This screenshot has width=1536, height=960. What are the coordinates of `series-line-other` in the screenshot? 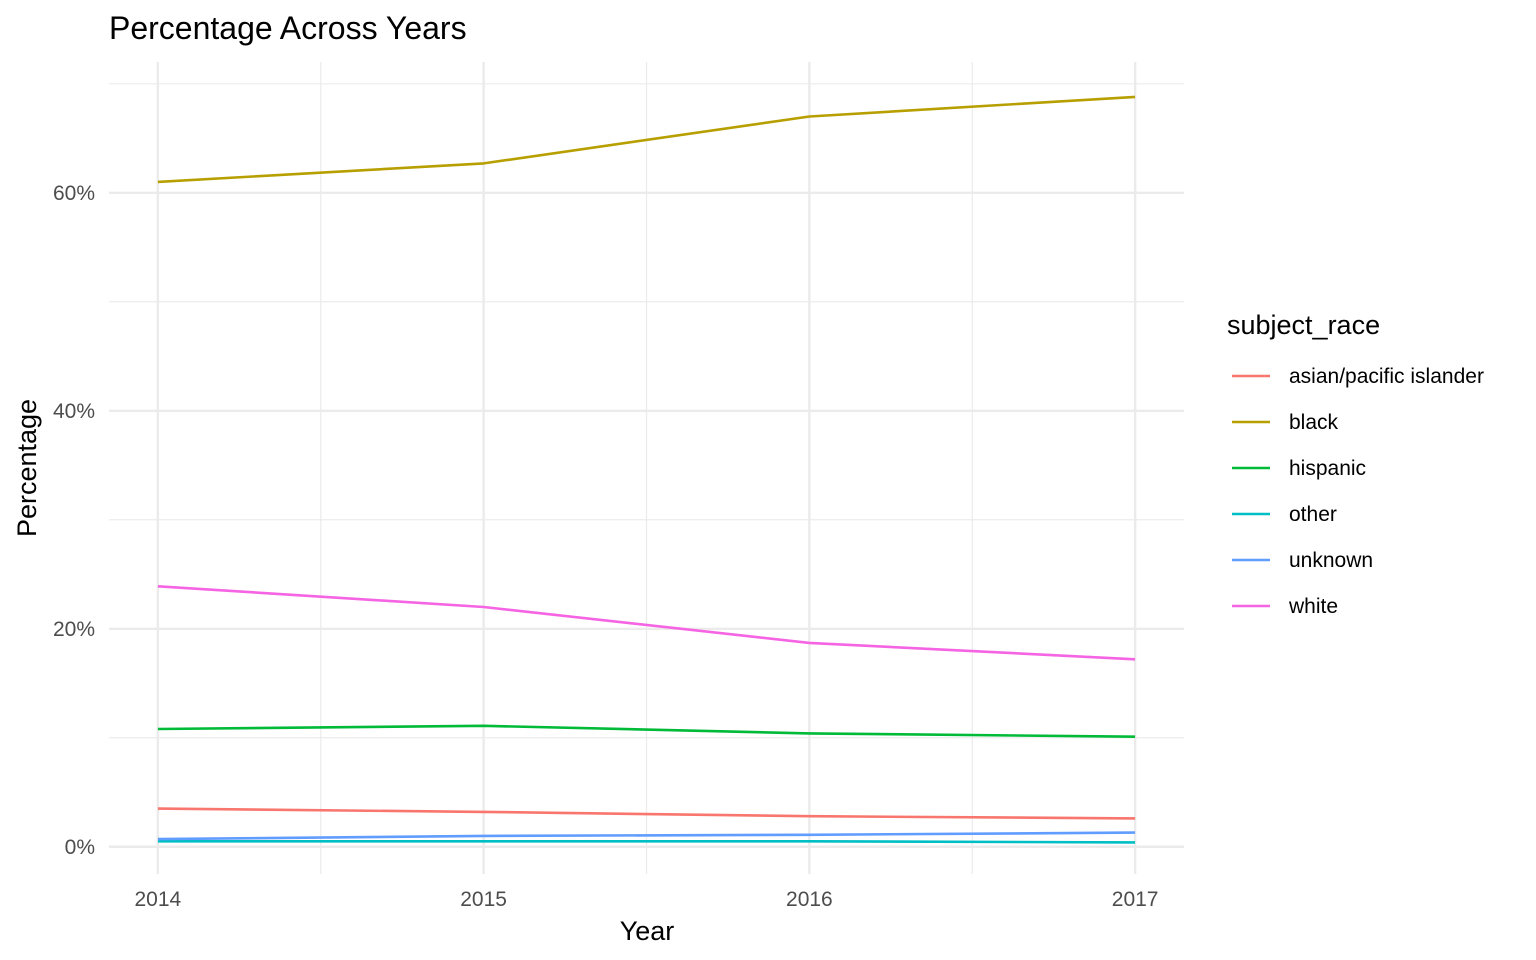 It's located at (646, 841).